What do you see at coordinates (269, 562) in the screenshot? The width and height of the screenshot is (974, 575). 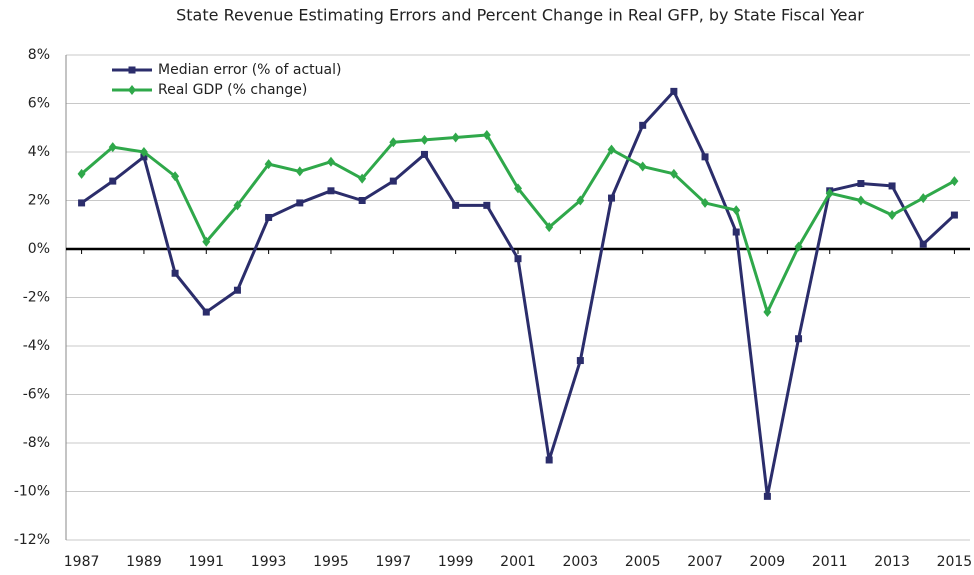 I see `x-tick-label: 1993` at bounding box center [269, 562].